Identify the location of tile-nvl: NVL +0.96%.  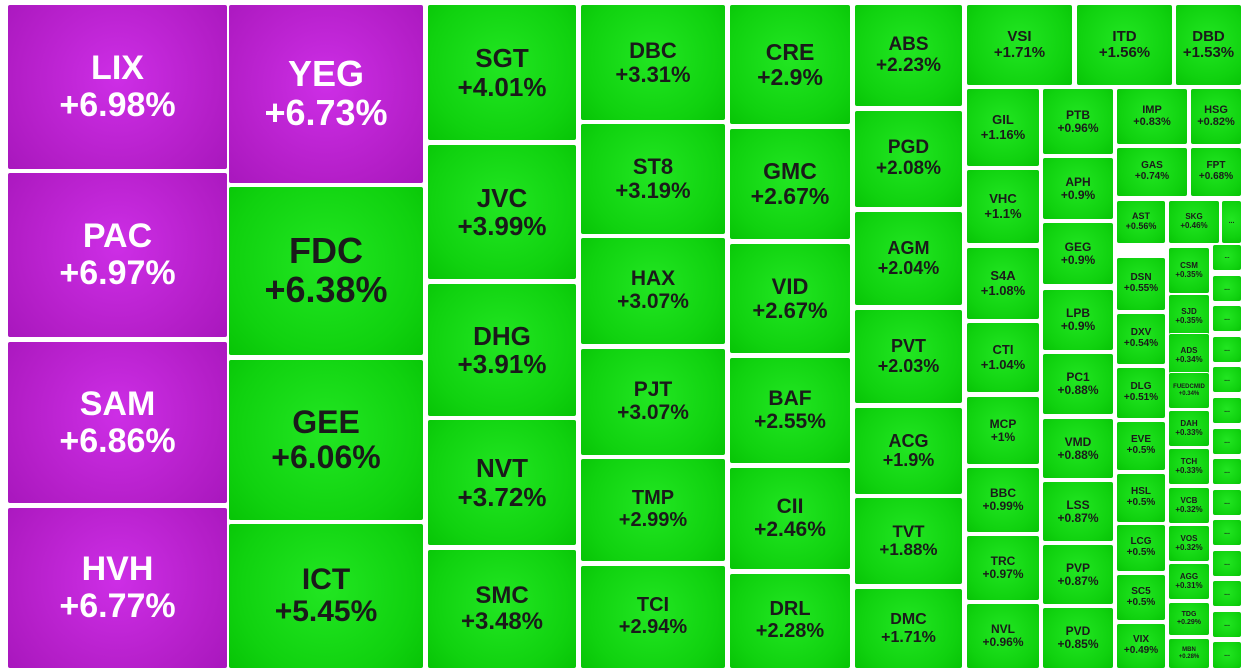
(1003, 636).